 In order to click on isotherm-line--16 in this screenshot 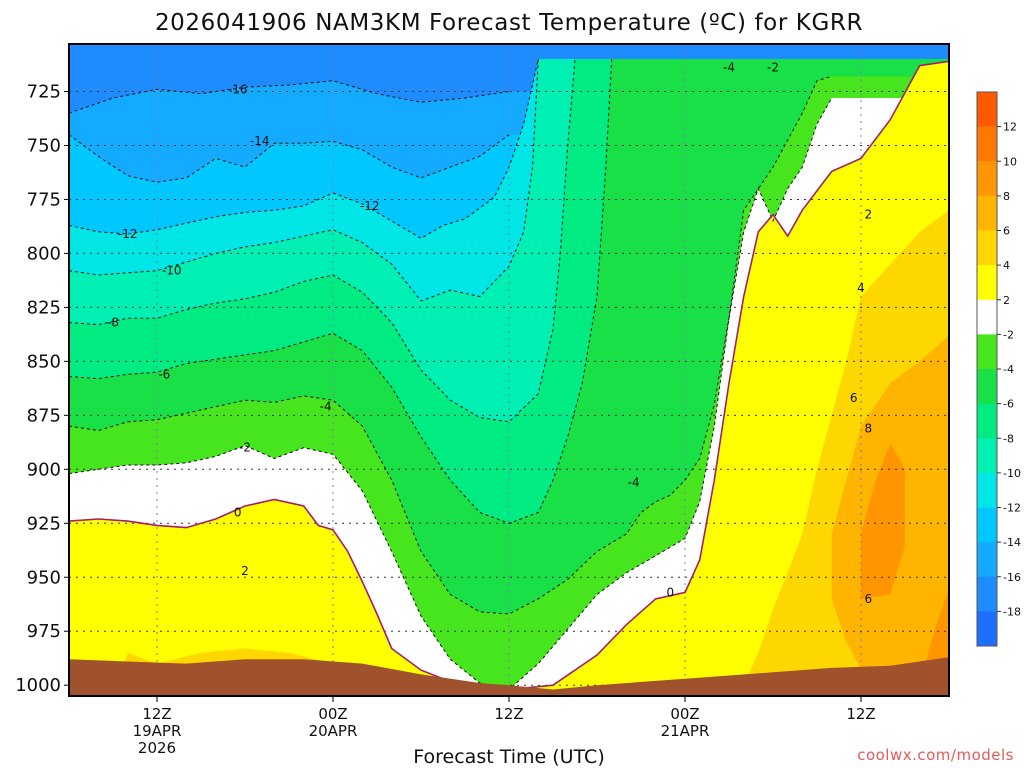, I will do `click(289, 97)`.